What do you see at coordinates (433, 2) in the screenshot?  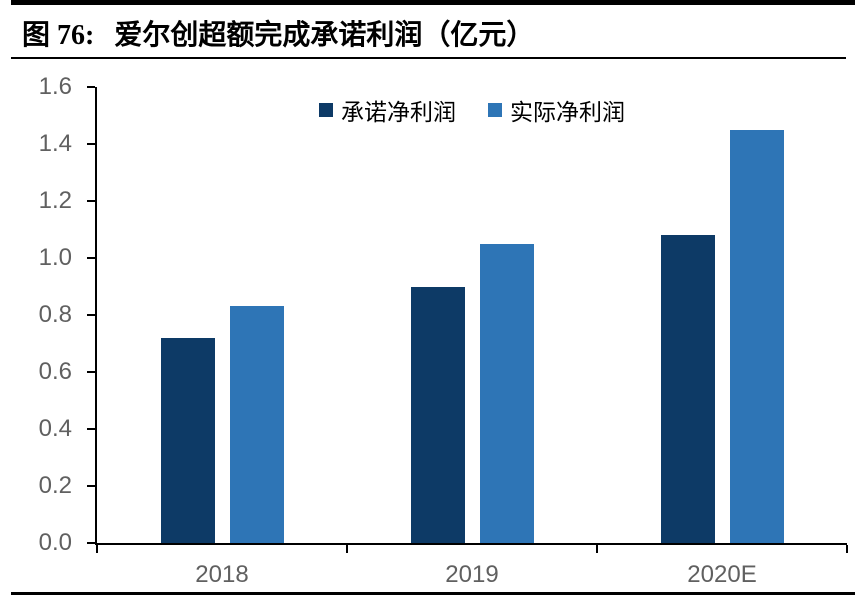 I see `top-rule` at bounding box center [433, 2].